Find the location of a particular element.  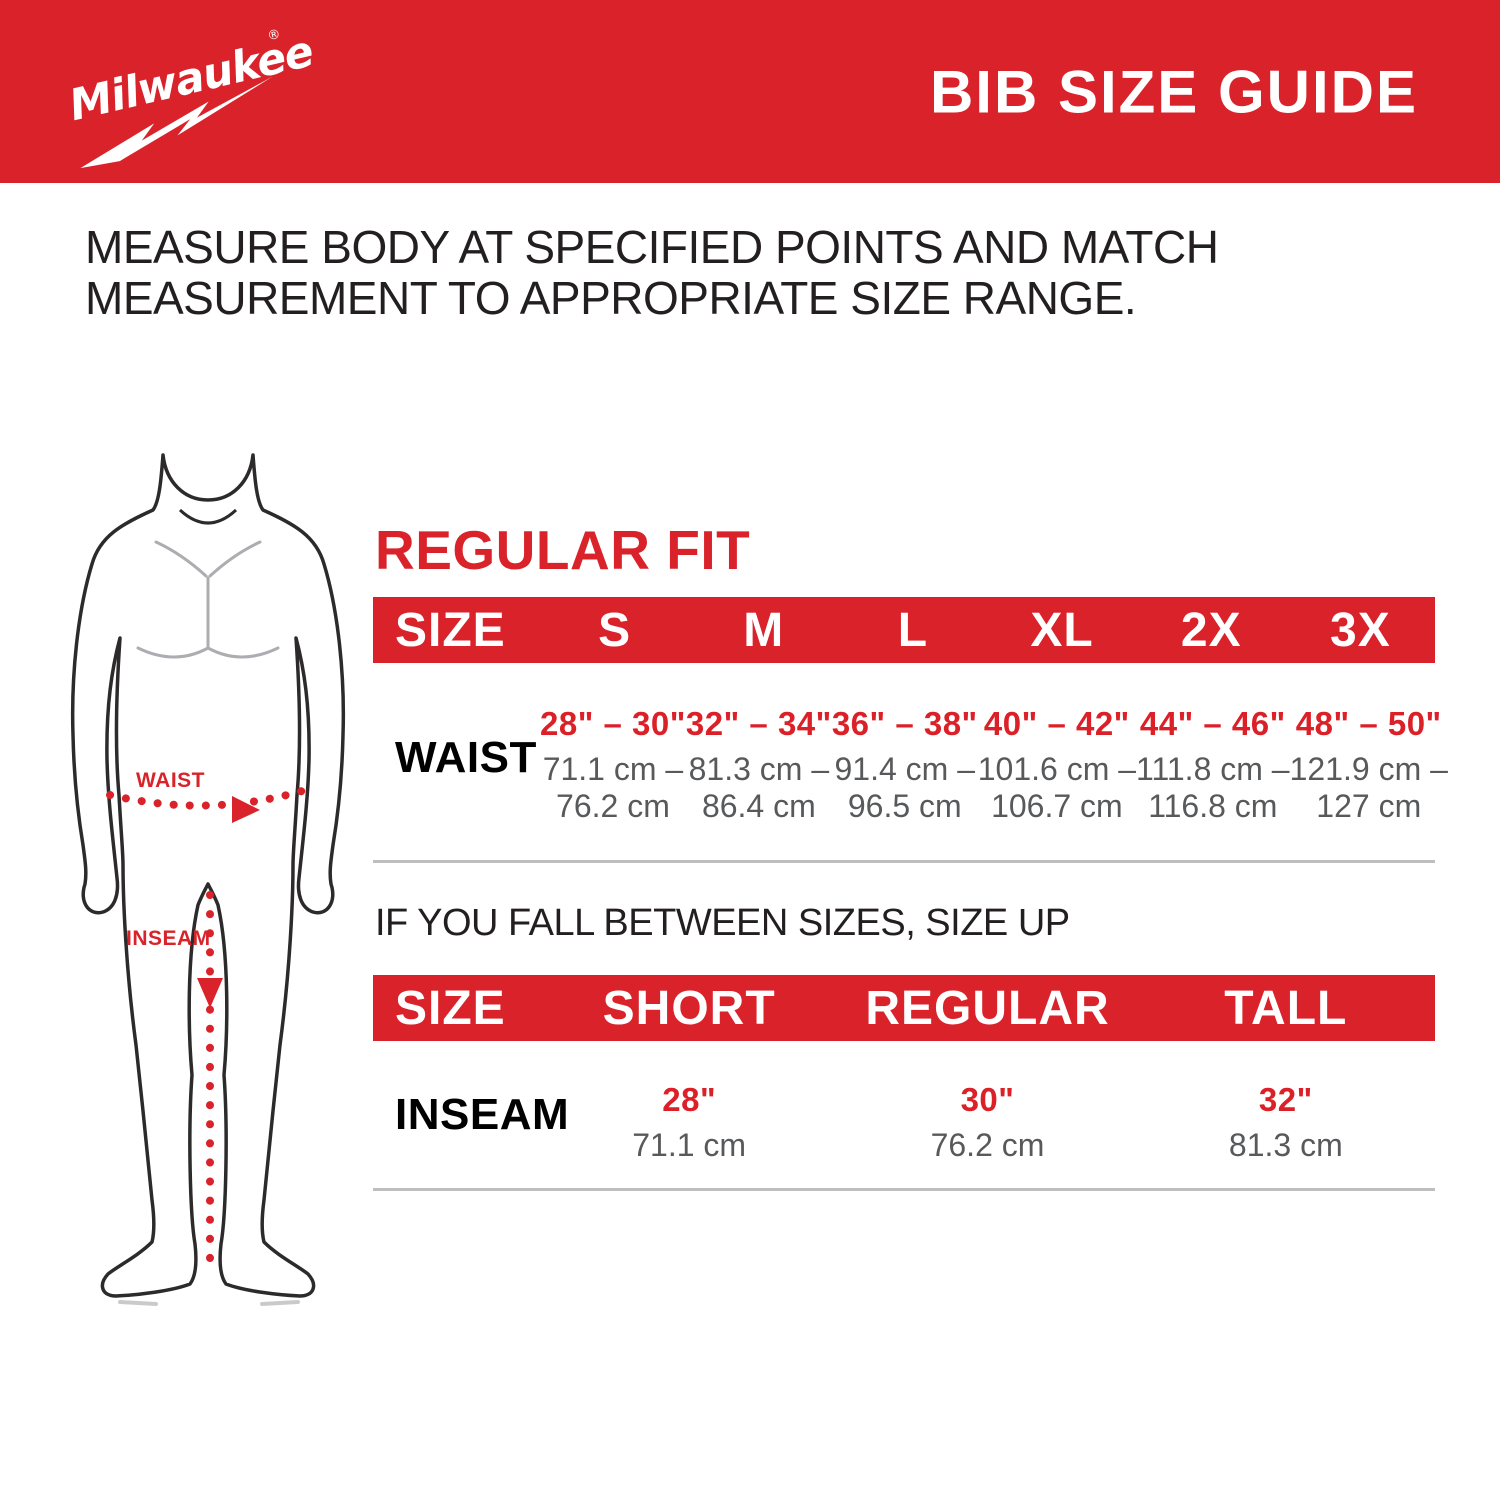

column-header-size: SIZE is located at coordinates (450, 630).